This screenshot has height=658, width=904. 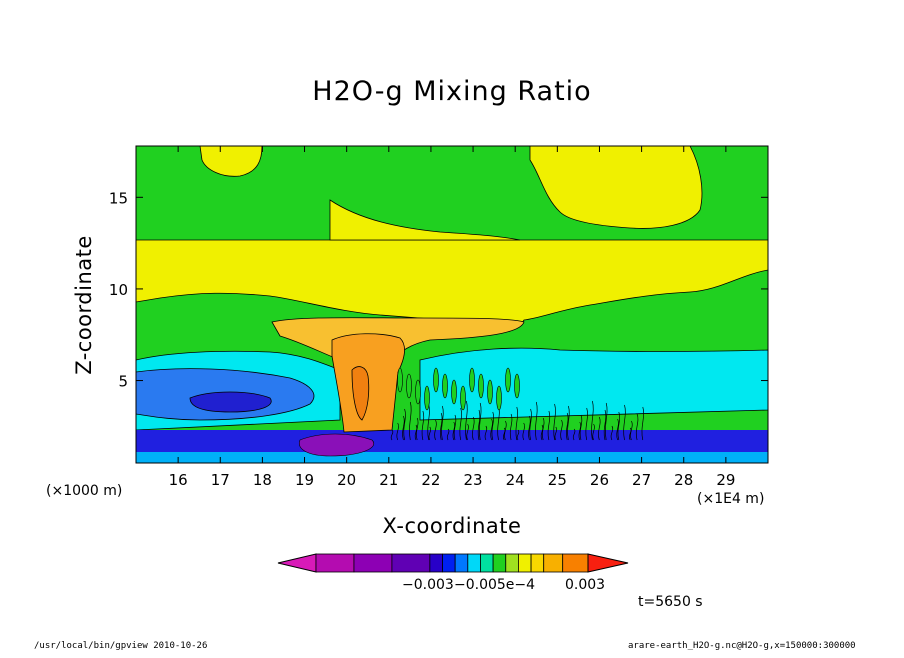 What do you see at coordinates (121, 646) in the screenshot?
I see `footer-left: /usr/local/bin/gpview 2010-10-26` at bounding box center [121, 646].